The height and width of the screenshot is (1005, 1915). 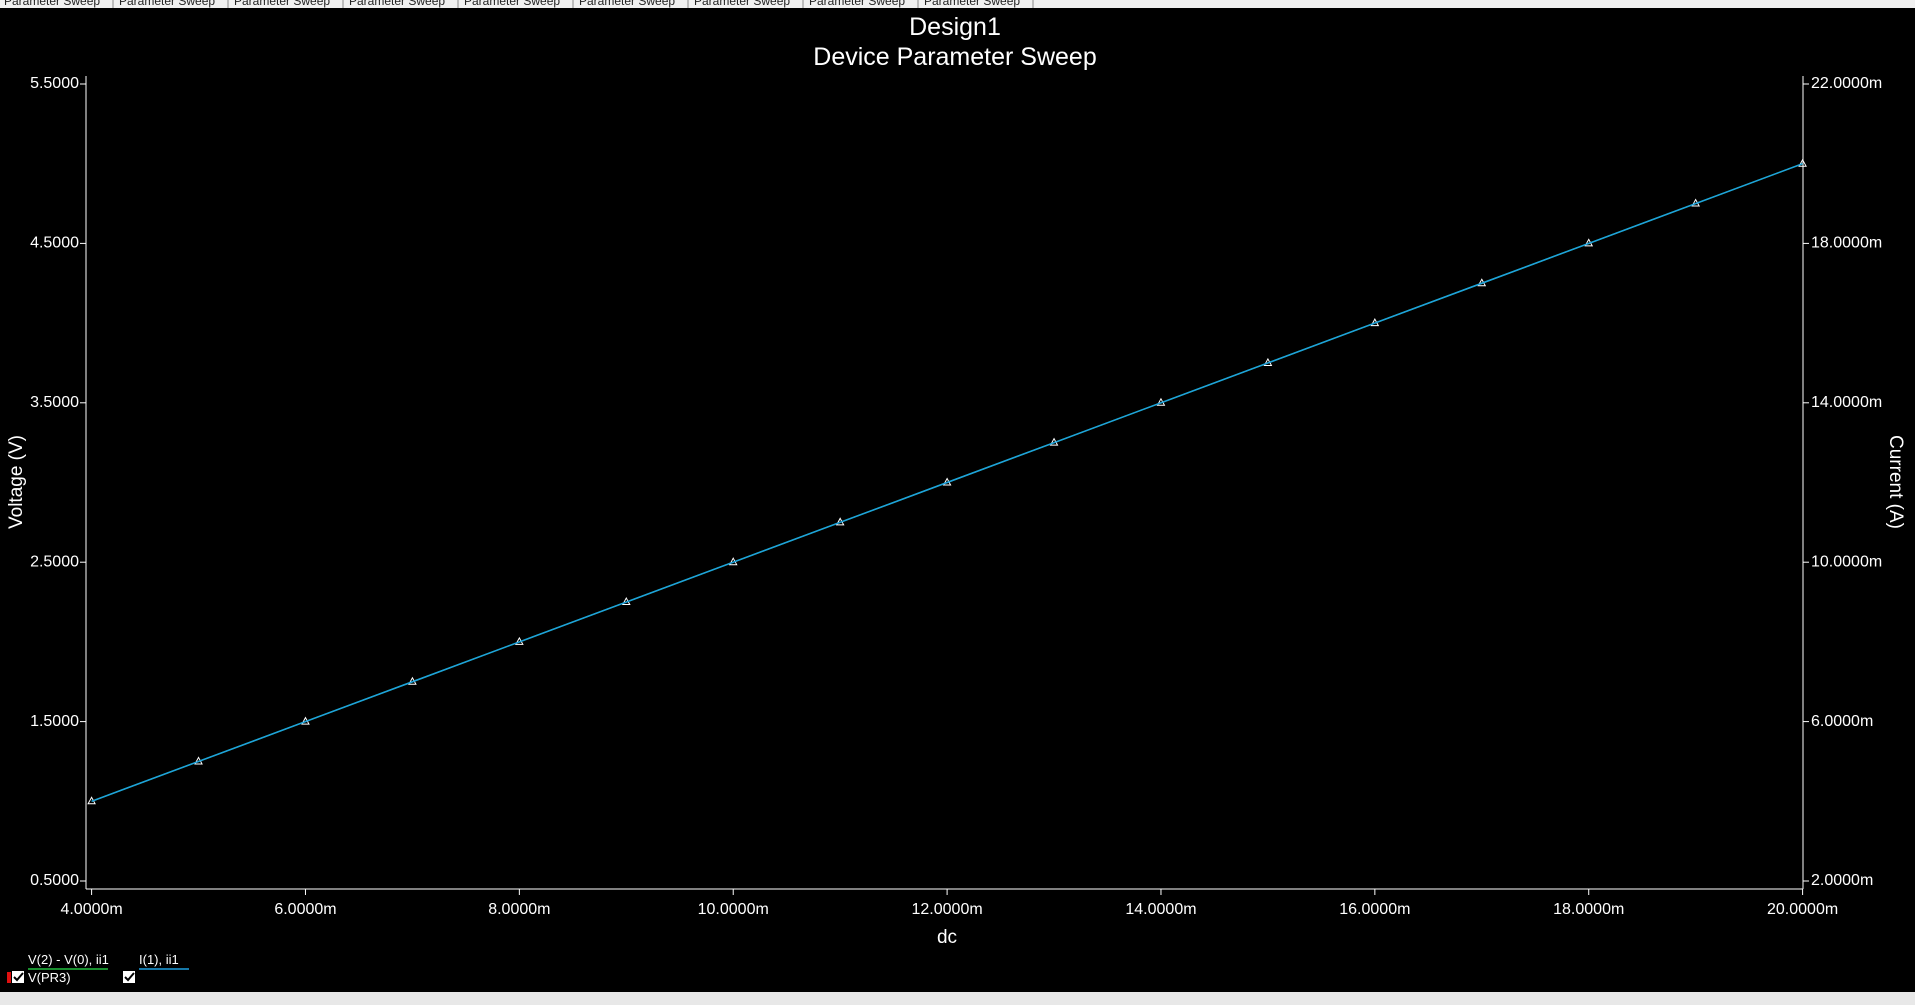 I want to click on y-tick-label: 0.5000, so click(x=54, y=880).